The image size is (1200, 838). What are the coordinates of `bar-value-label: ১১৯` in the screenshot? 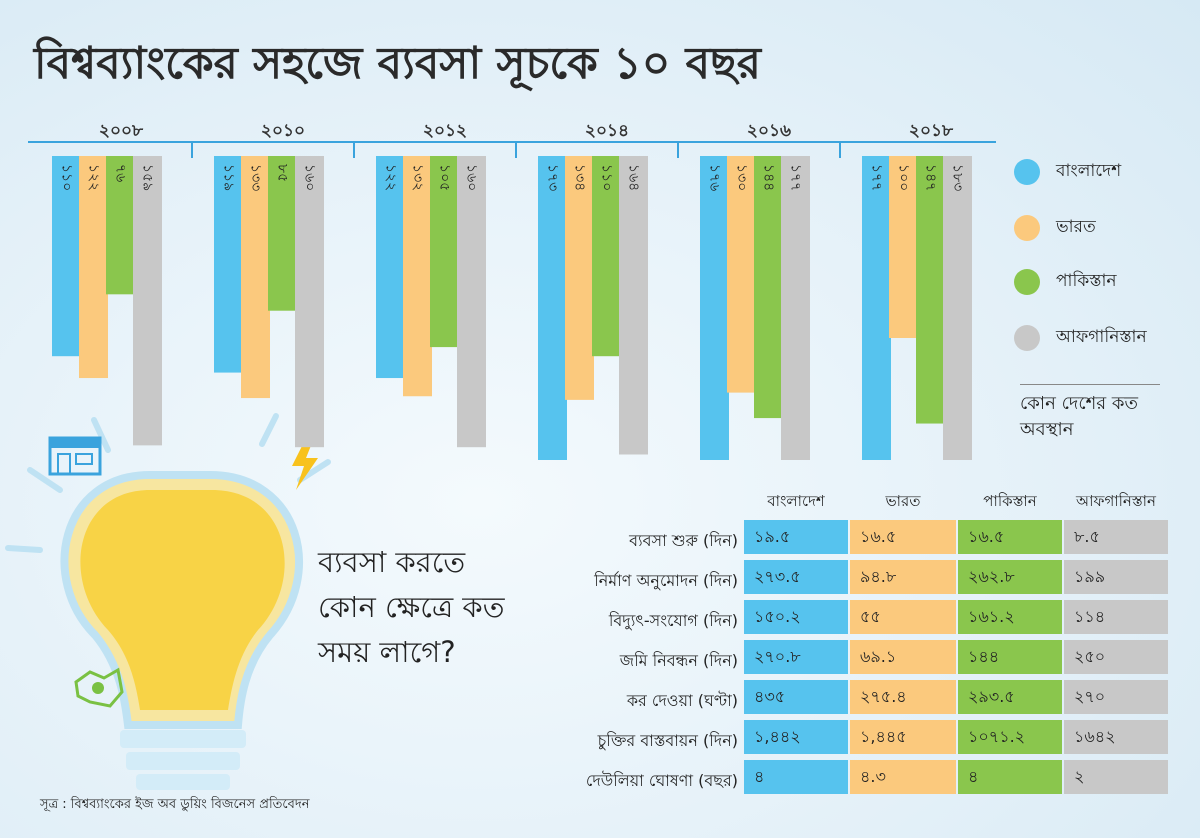 It's located at (229, 177).